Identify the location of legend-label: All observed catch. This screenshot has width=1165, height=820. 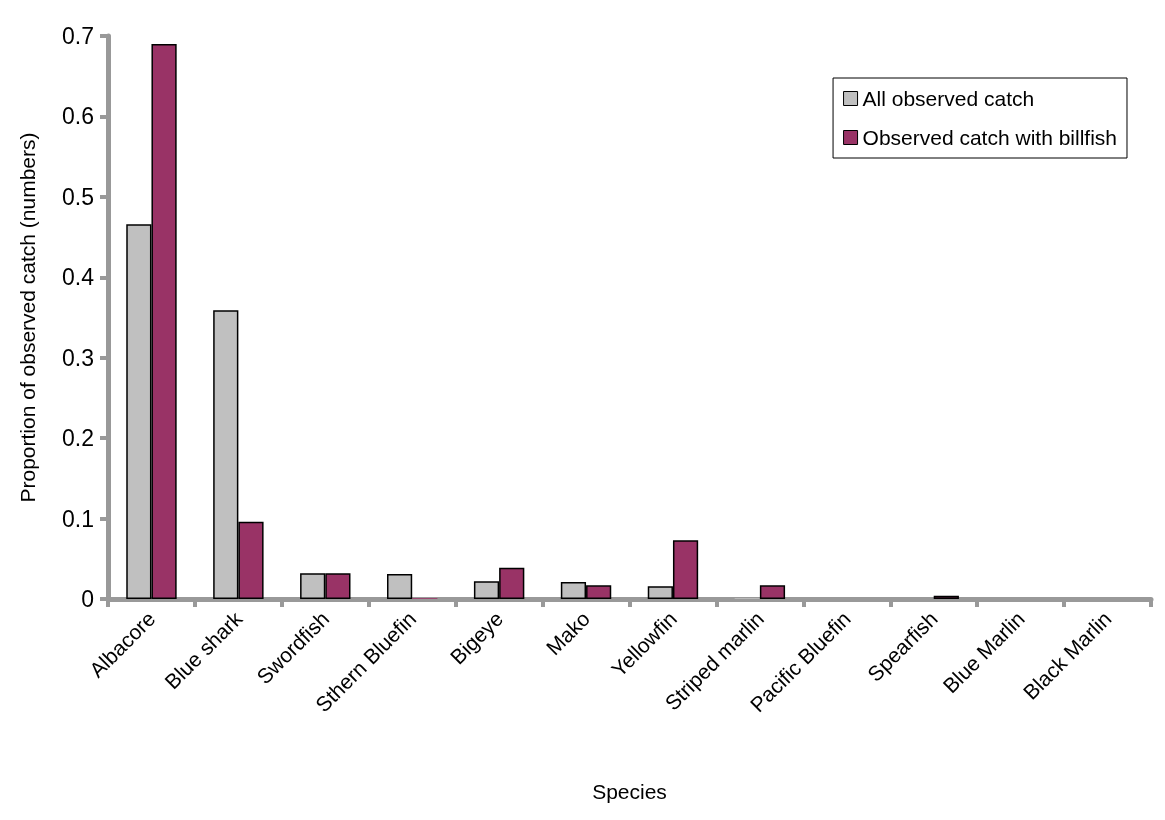
(948, 98).